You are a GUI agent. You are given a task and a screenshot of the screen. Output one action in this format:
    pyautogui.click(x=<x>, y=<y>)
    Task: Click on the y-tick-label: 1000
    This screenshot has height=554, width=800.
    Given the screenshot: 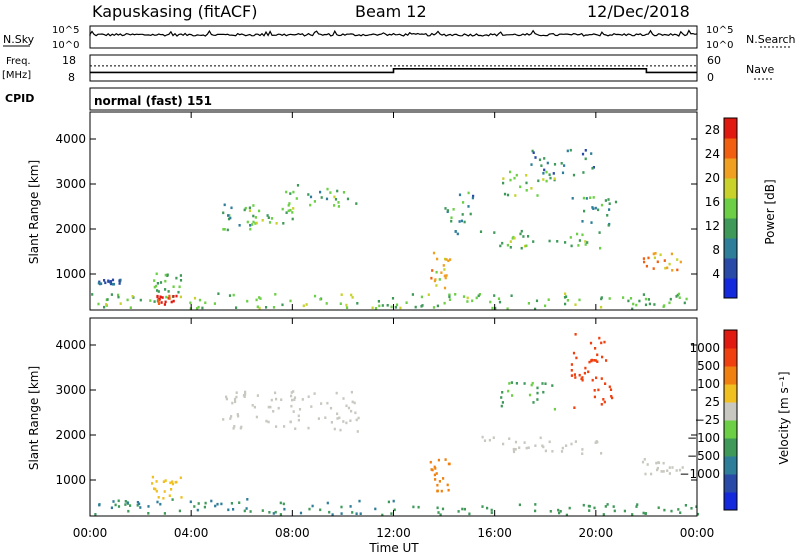 What is the action you would take?
    pyautogui.click(x=70, y=274)
    